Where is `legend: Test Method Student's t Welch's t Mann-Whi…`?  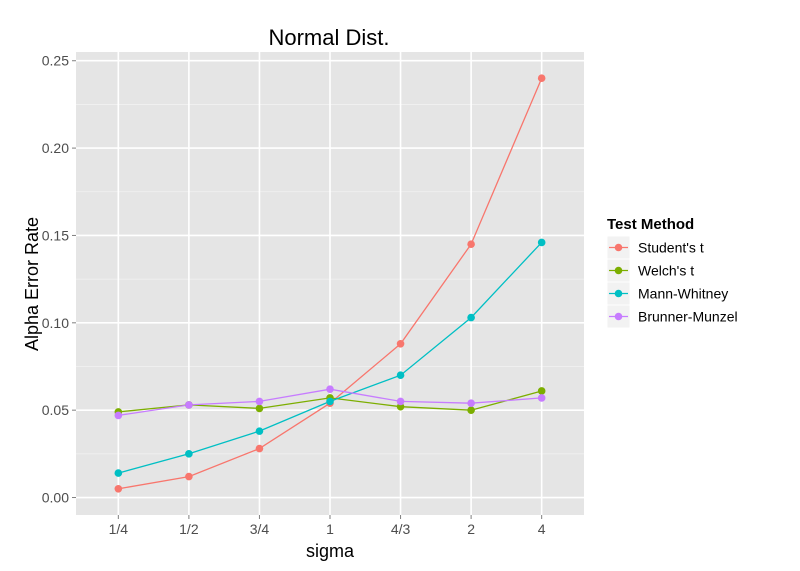 legend: Test Method Student's t Welch's t Mann-Whi… is located at coordinates (672, 272).